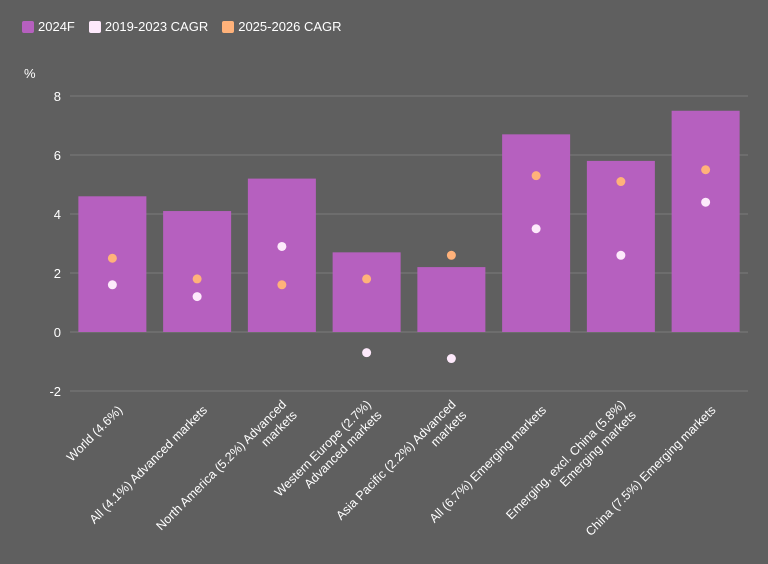 This screenshot has height=564, width=768. I want to click on legend-label-2025-2026-cagr: 2025-2026 CAGR, so click(290, 26).